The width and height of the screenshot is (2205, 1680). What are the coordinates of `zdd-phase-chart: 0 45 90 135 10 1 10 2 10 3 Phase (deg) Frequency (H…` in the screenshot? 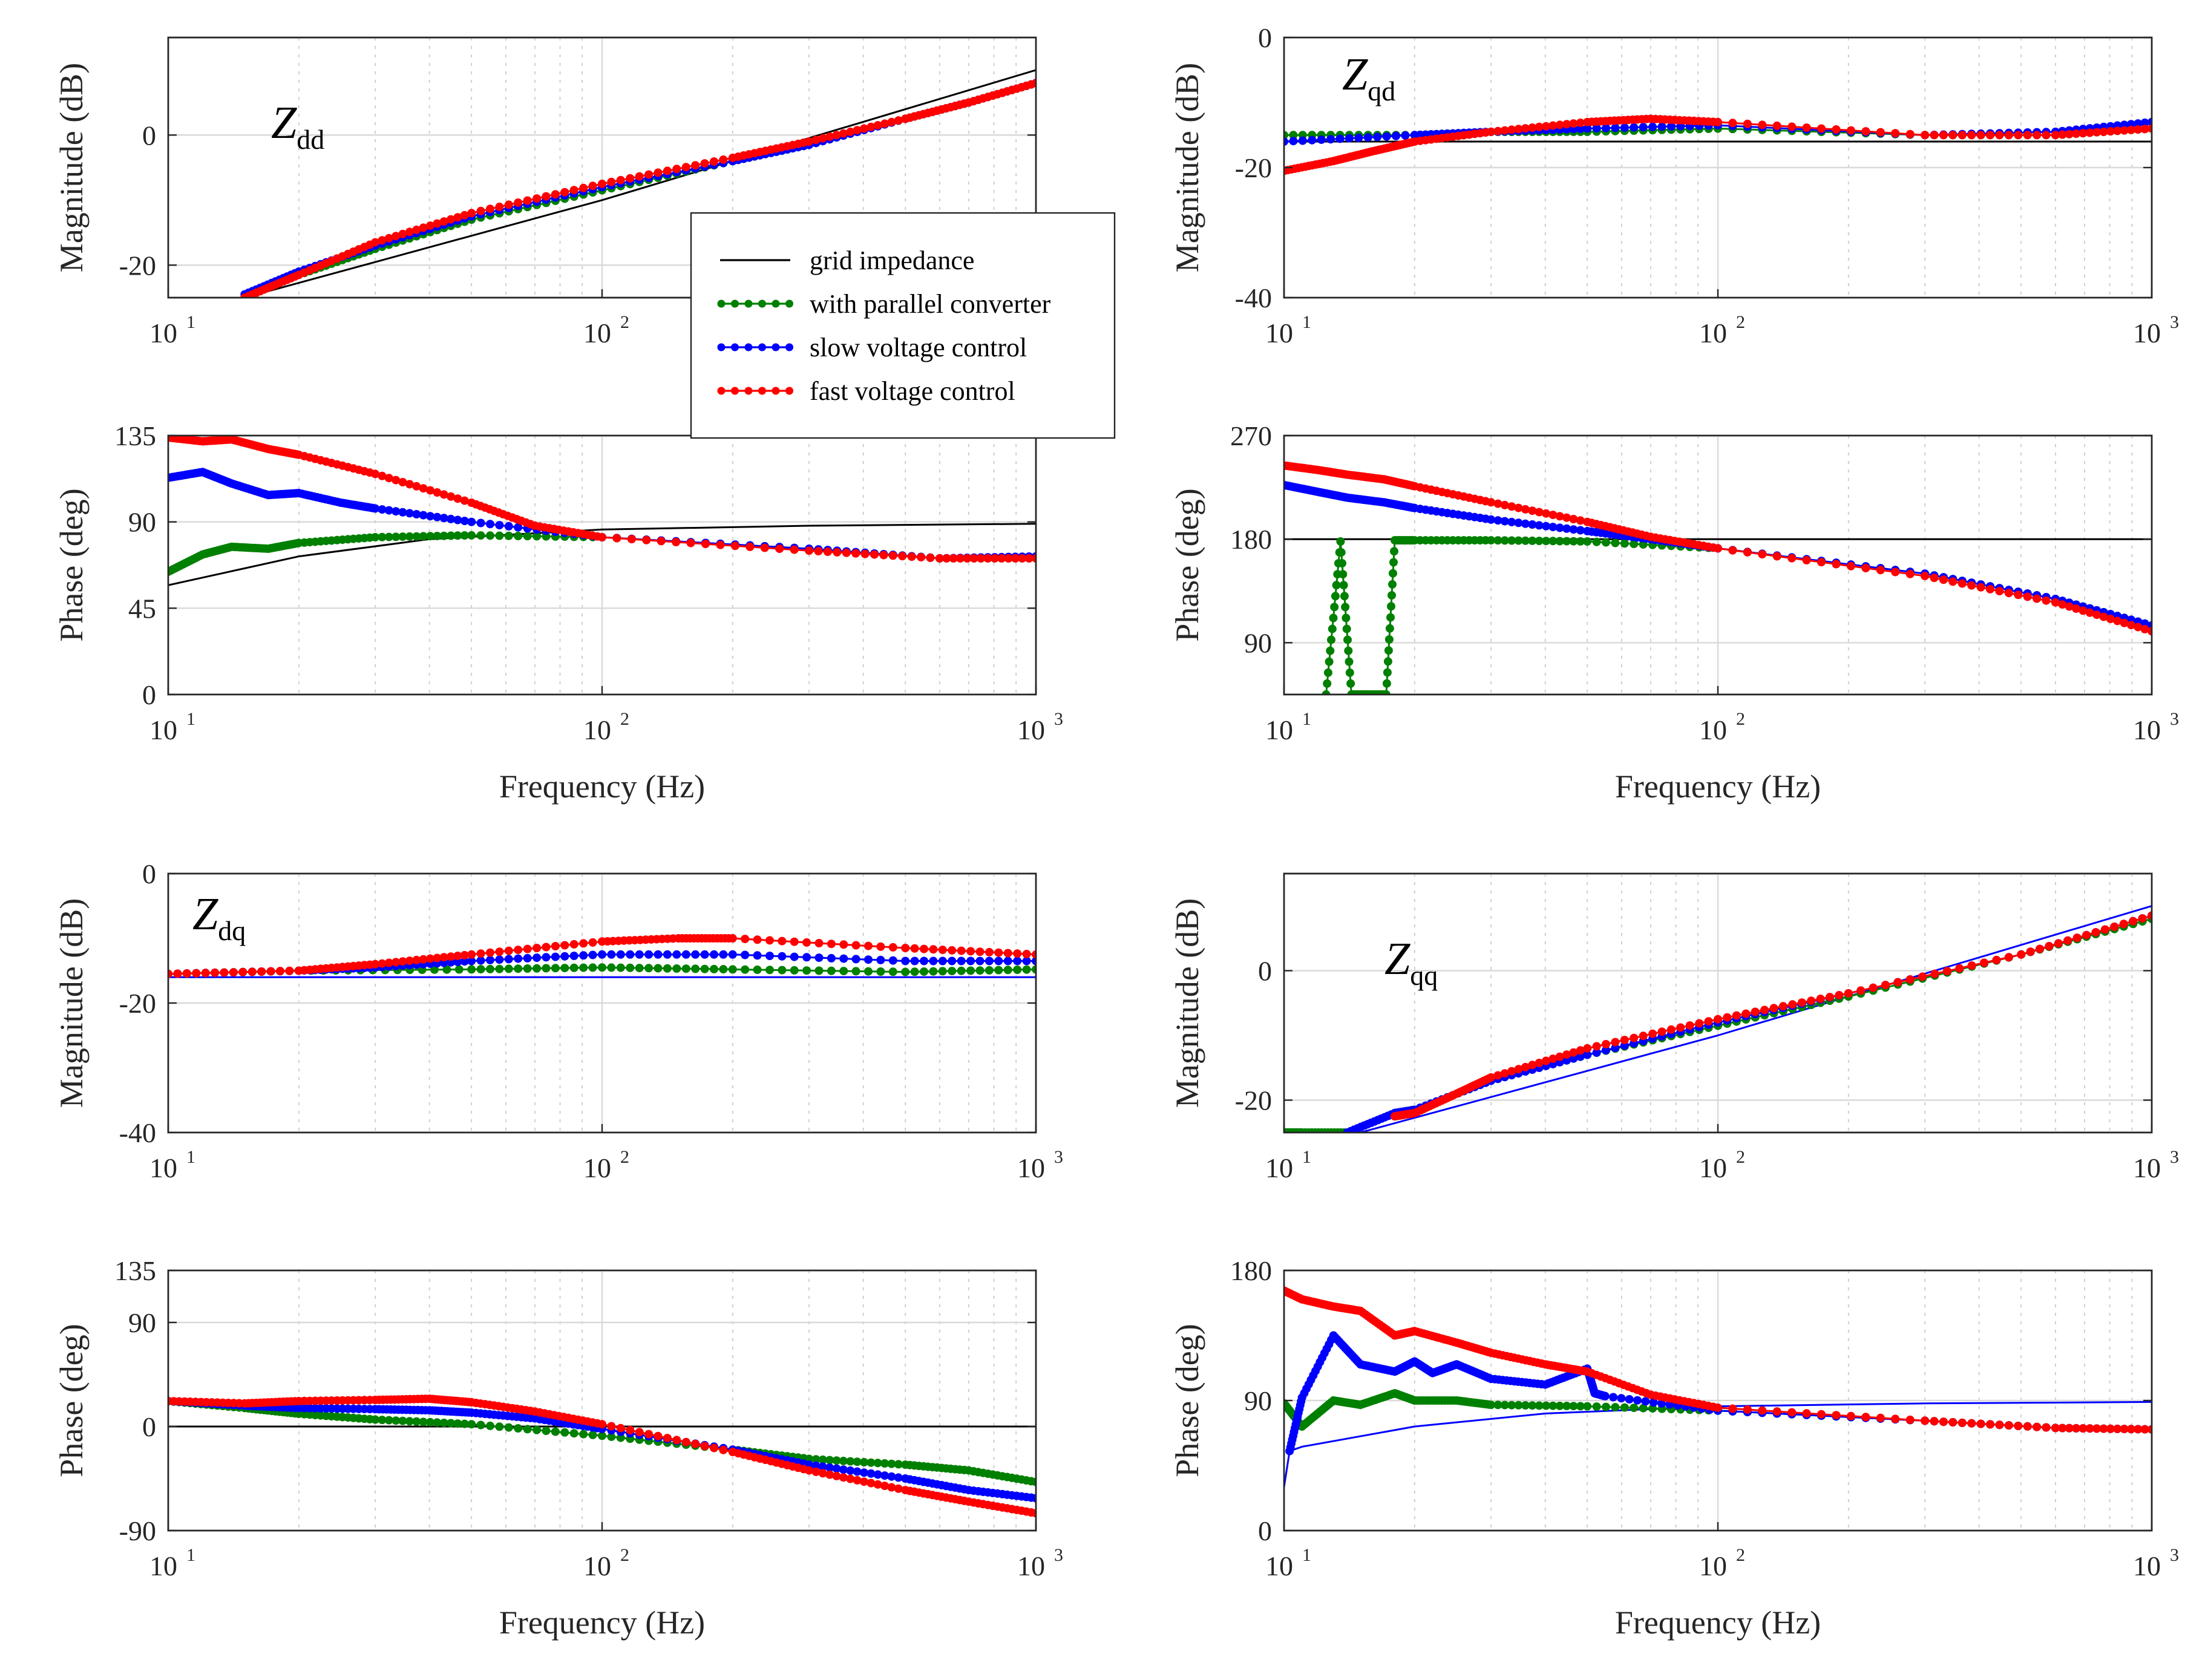 It's located at (558, 612).